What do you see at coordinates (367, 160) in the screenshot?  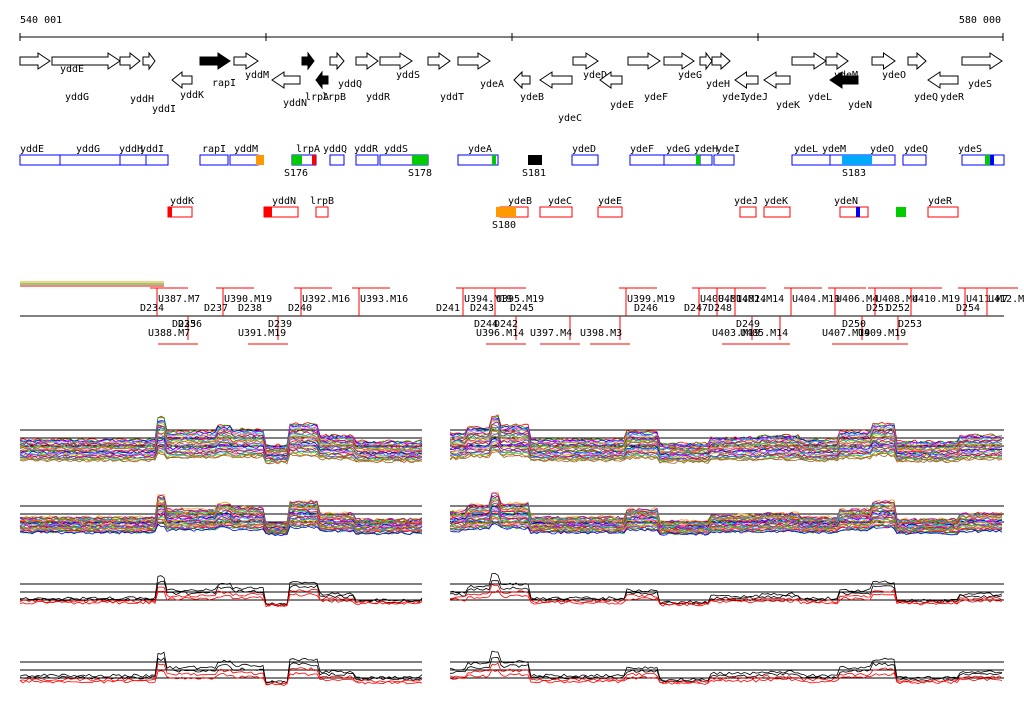 I see `forward-box-yddR` at bounding box center [367, 160].